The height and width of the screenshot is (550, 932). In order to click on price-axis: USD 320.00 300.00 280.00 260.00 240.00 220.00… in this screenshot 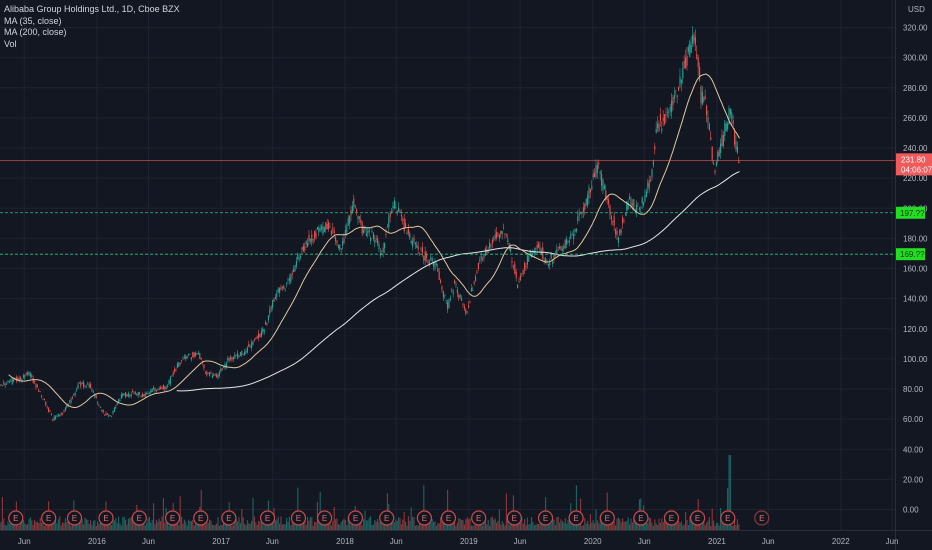, I will do `click(915, 260)`.